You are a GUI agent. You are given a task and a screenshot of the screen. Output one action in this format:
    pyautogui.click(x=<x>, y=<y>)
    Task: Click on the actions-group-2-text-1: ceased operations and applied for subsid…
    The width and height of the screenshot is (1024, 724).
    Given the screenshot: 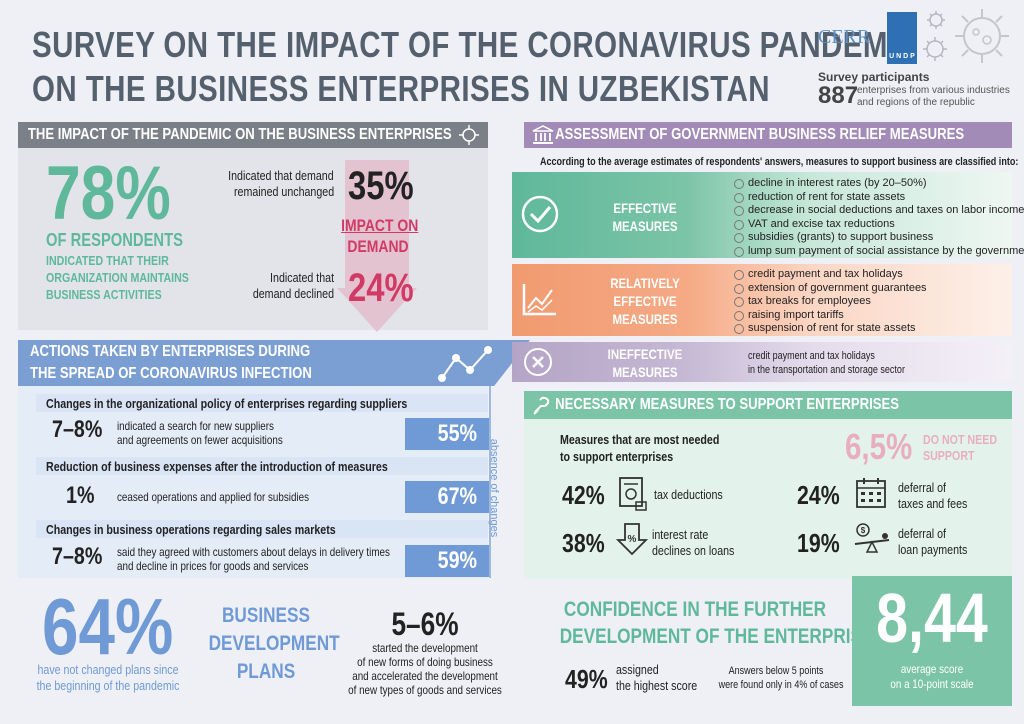 What is the action you would take?
    pyautogui.click(x=213, y=497)
    